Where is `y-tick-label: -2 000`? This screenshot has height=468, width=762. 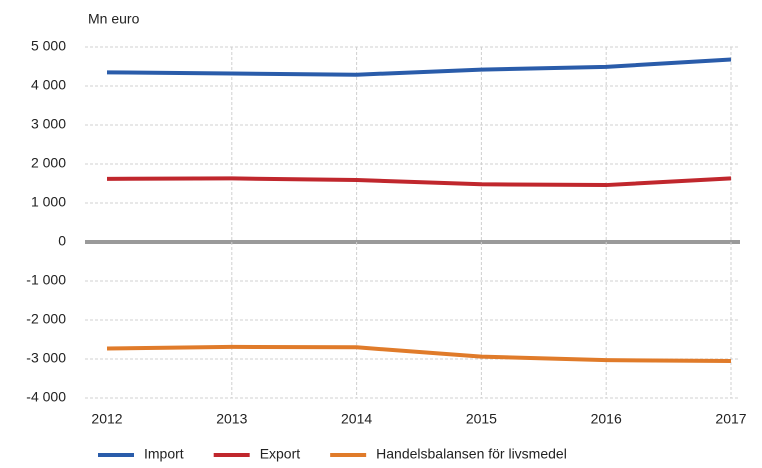
y-tick-label: -2 000 is located at coordinates (46, 319).